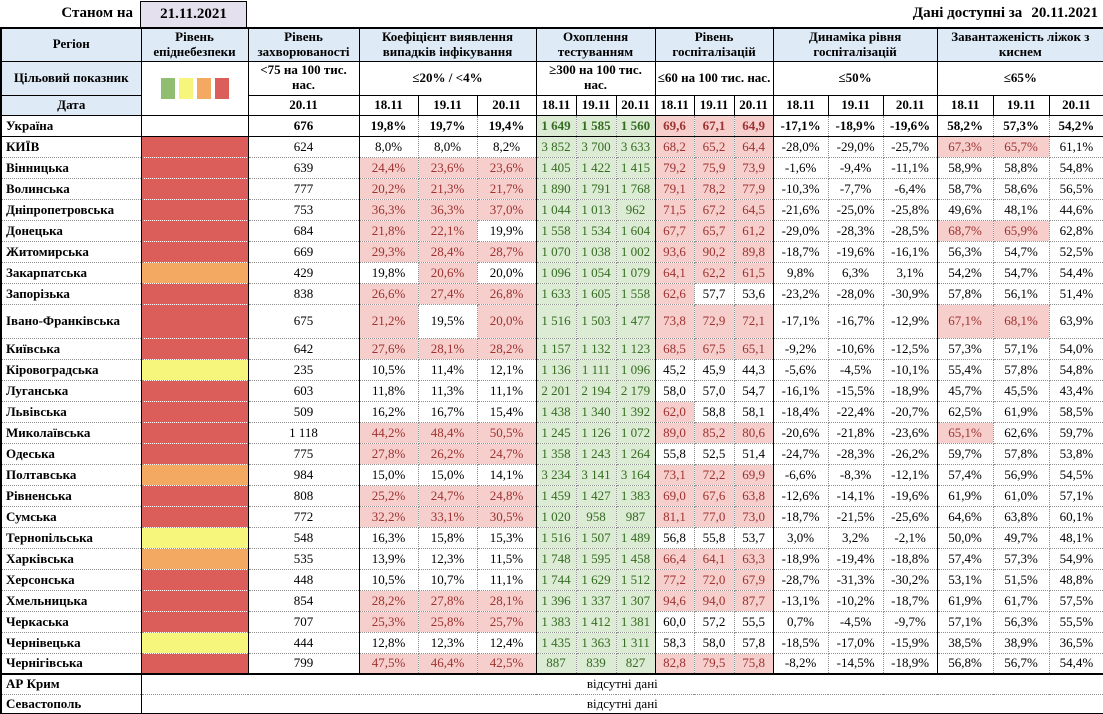 This screenshot has width=1103, height=714. I want to click on dynamics-value: -21,8%, so click(855, 432).